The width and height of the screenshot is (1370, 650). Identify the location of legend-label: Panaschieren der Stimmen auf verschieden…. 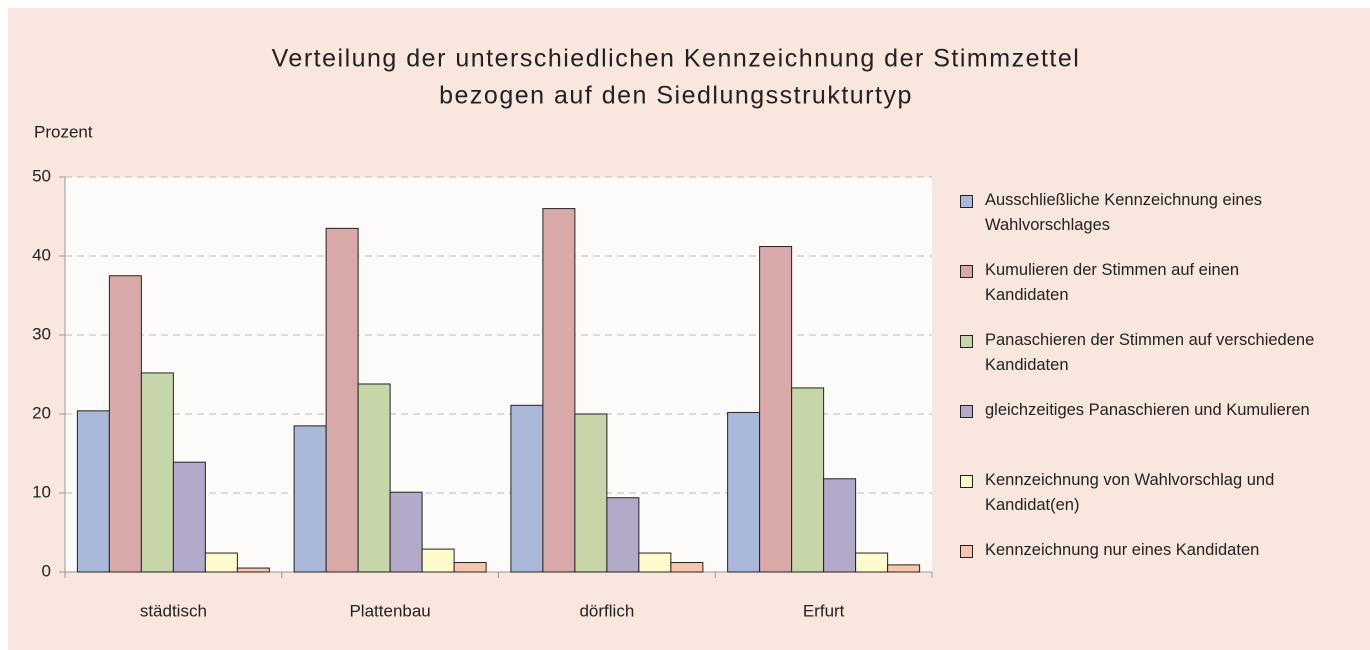
(1150, 352).